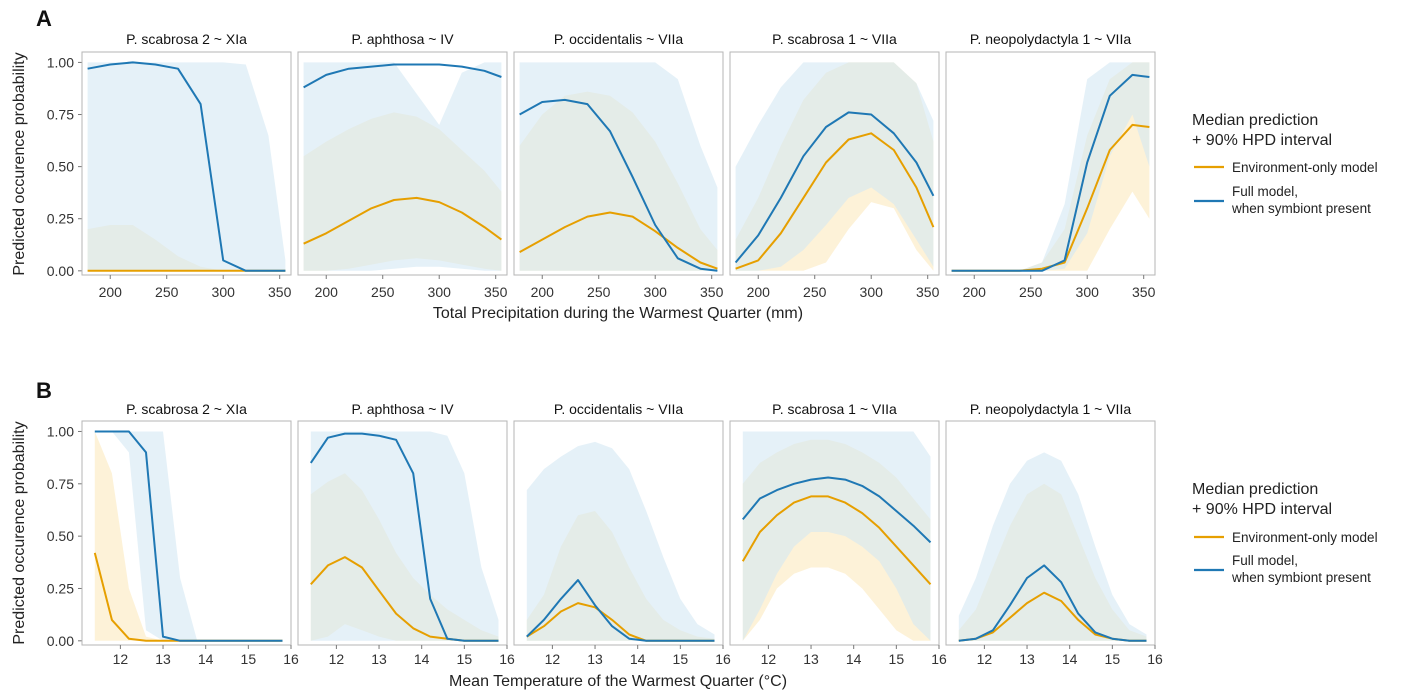 This screenshot has height=691, width=1411. I want to click on facet-3: P. occidentalis ~ VIIa 200 250 300 350, so click(618, 165).